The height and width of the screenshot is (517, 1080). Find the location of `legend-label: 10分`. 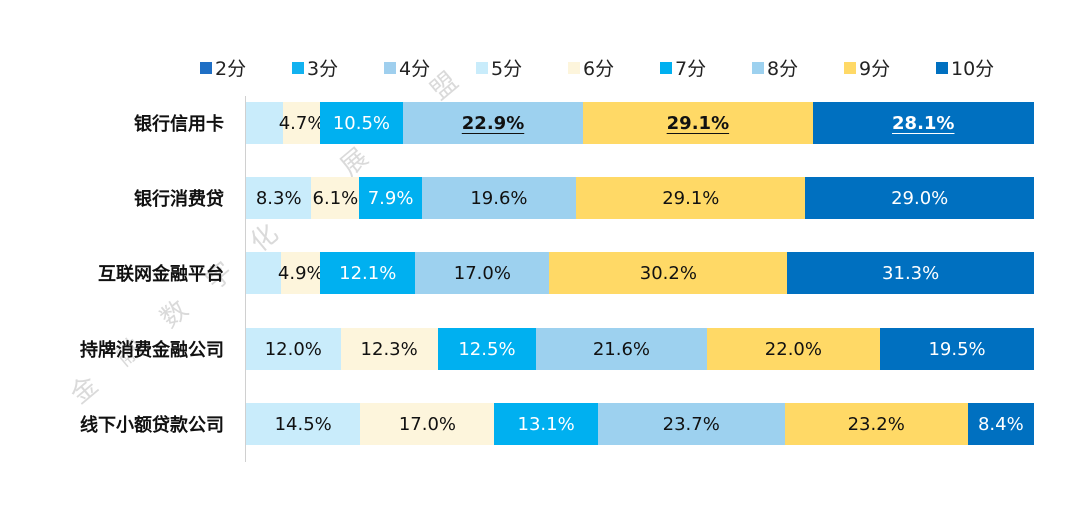

legend-label: 10分 is located at coordinates (973, 69).